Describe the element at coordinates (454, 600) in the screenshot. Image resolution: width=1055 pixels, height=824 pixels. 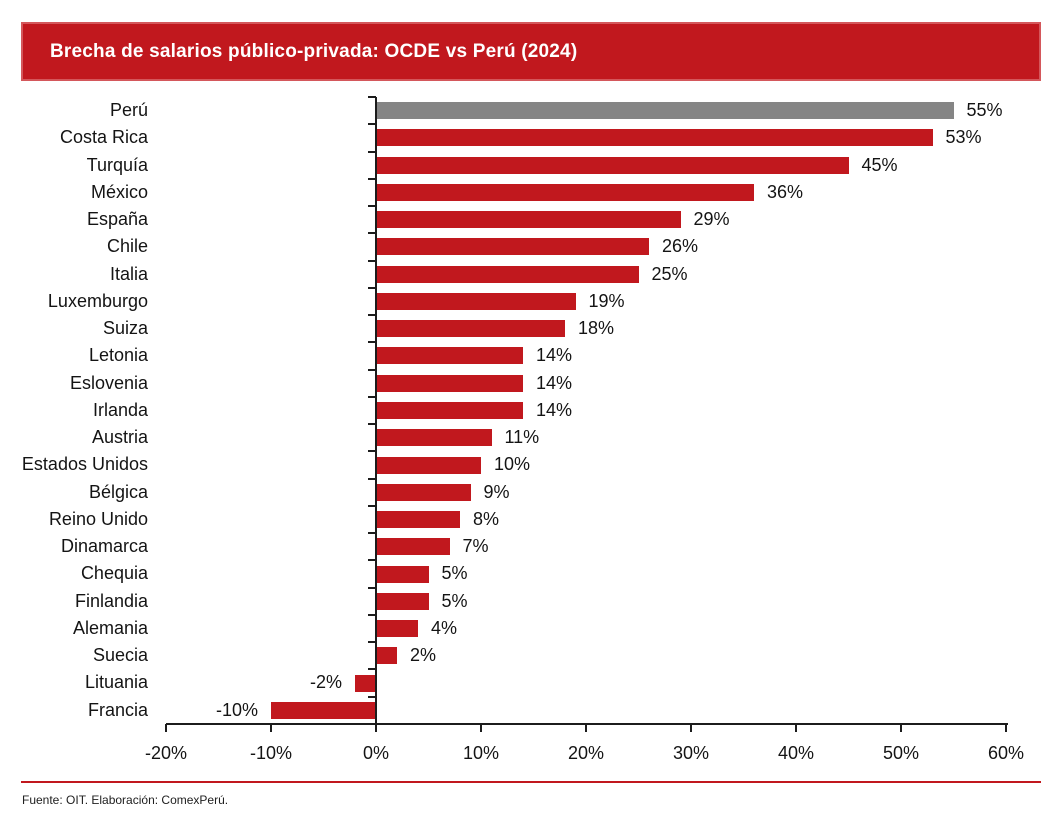
I see `value-label-finlandia: 5%` at that location.